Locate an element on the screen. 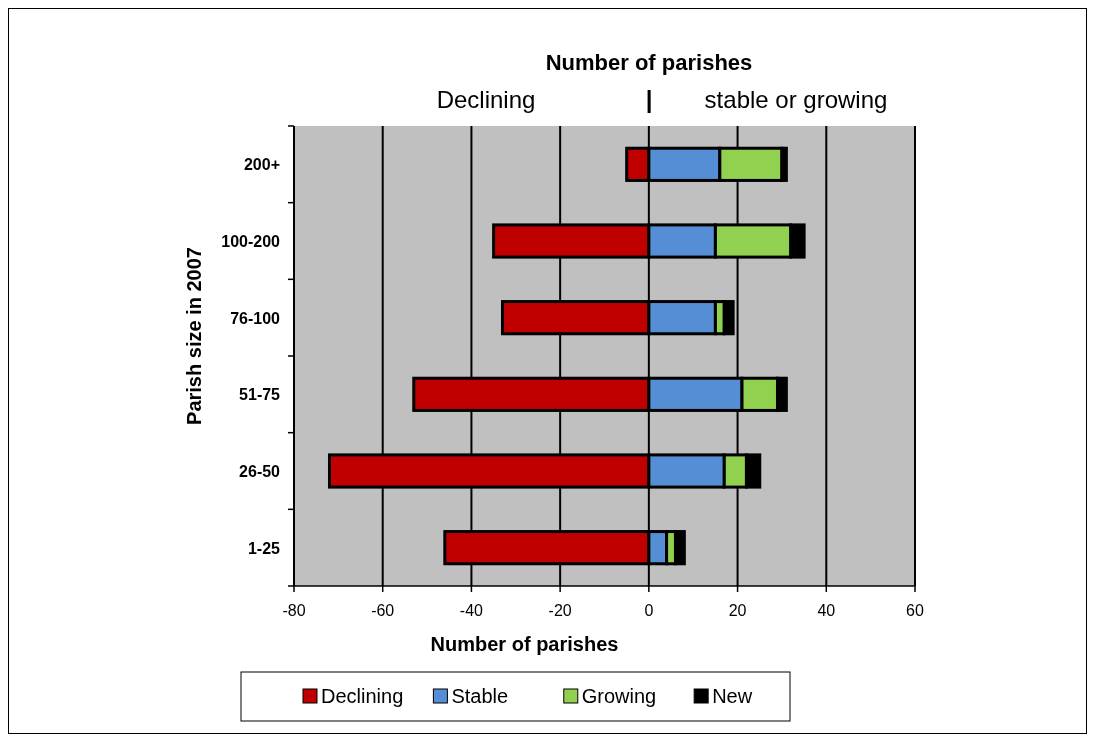  legend-label: Stable is located at coordinates (480, 696).